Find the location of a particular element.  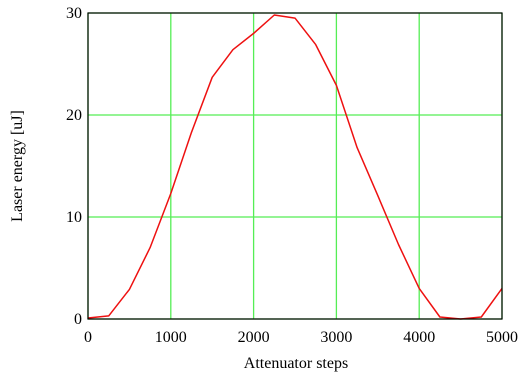

x-tick-label: 5000 is located at coordinates (502, 337).